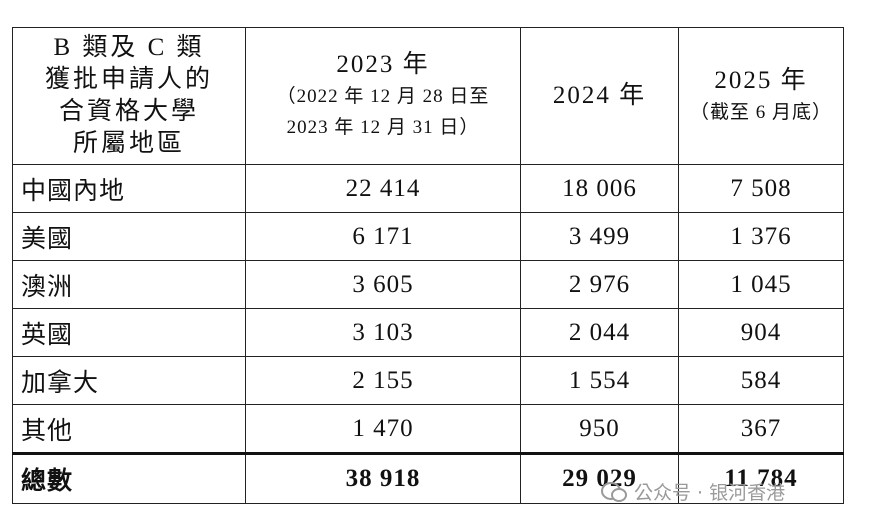  I want to click on region-cell: 英國, so click(129, 332).